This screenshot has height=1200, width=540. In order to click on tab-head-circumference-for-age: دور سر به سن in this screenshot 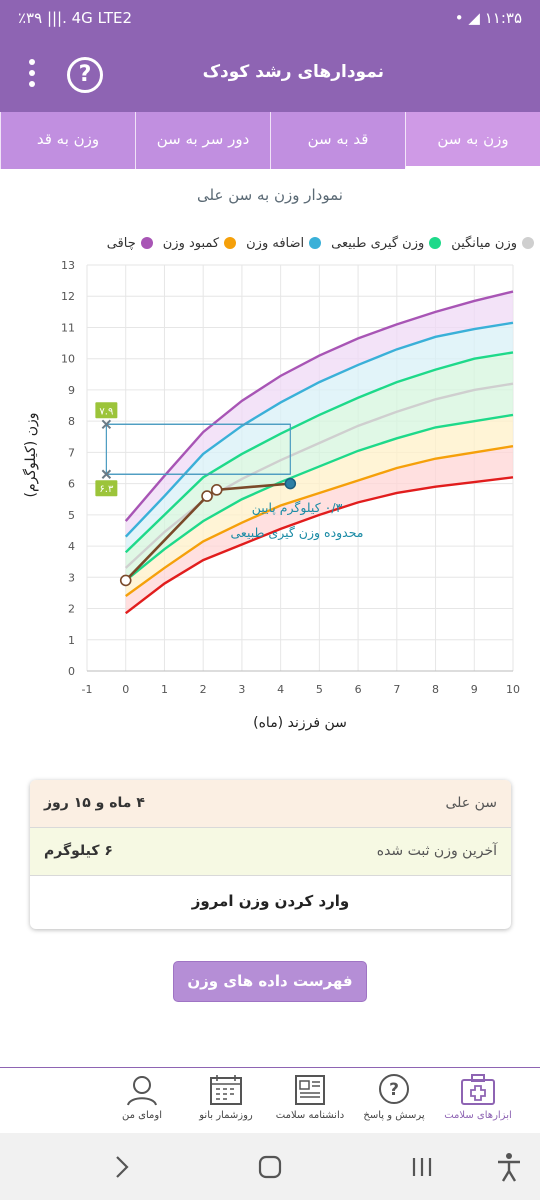, I will do `click(202, 140)`.